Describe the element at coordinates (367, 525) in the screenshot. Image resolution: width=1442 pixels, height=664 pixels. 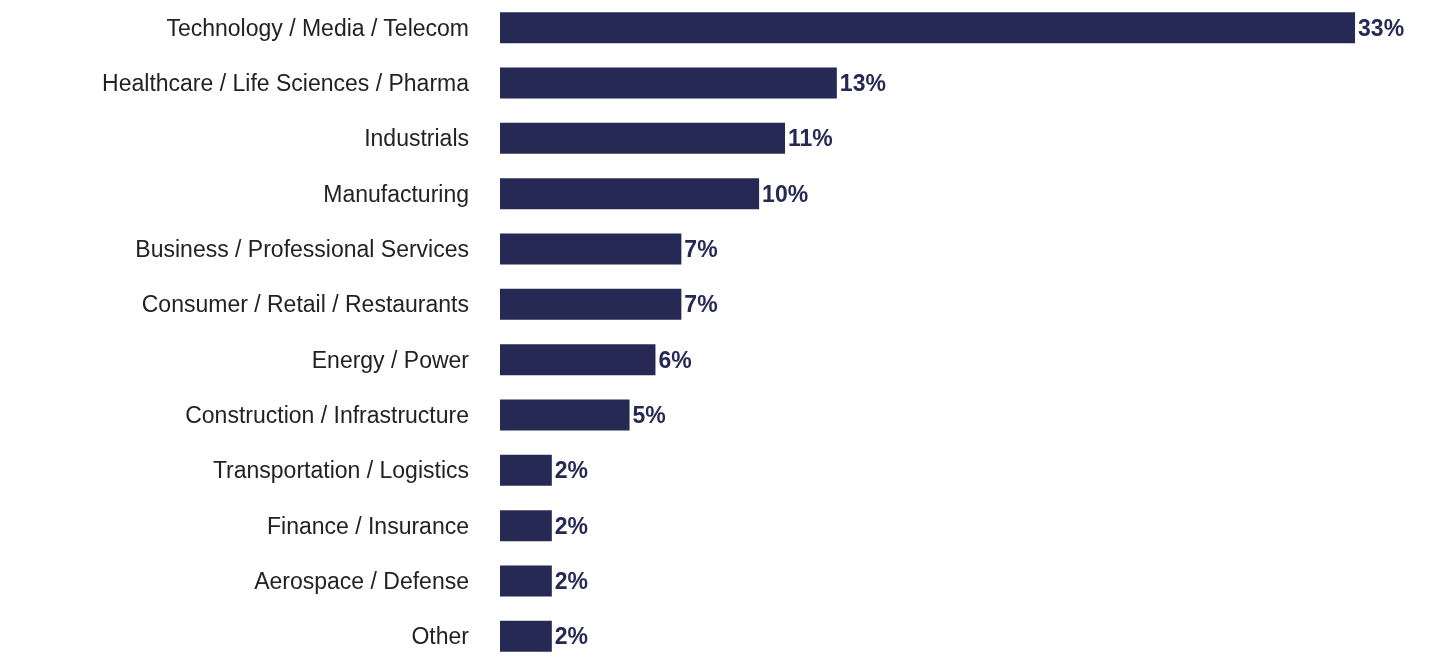
I see `y-tick-label: Finance / Insurance` at that location.